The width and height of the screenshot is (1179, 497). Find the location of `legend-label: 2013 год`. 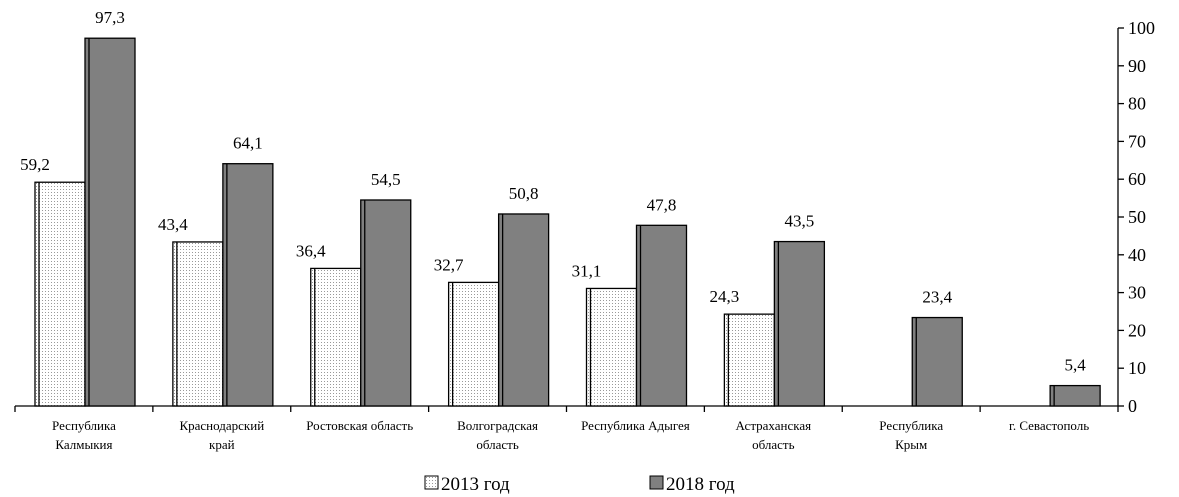

legend-label: 2013 год is located at coordinates (475, 484).